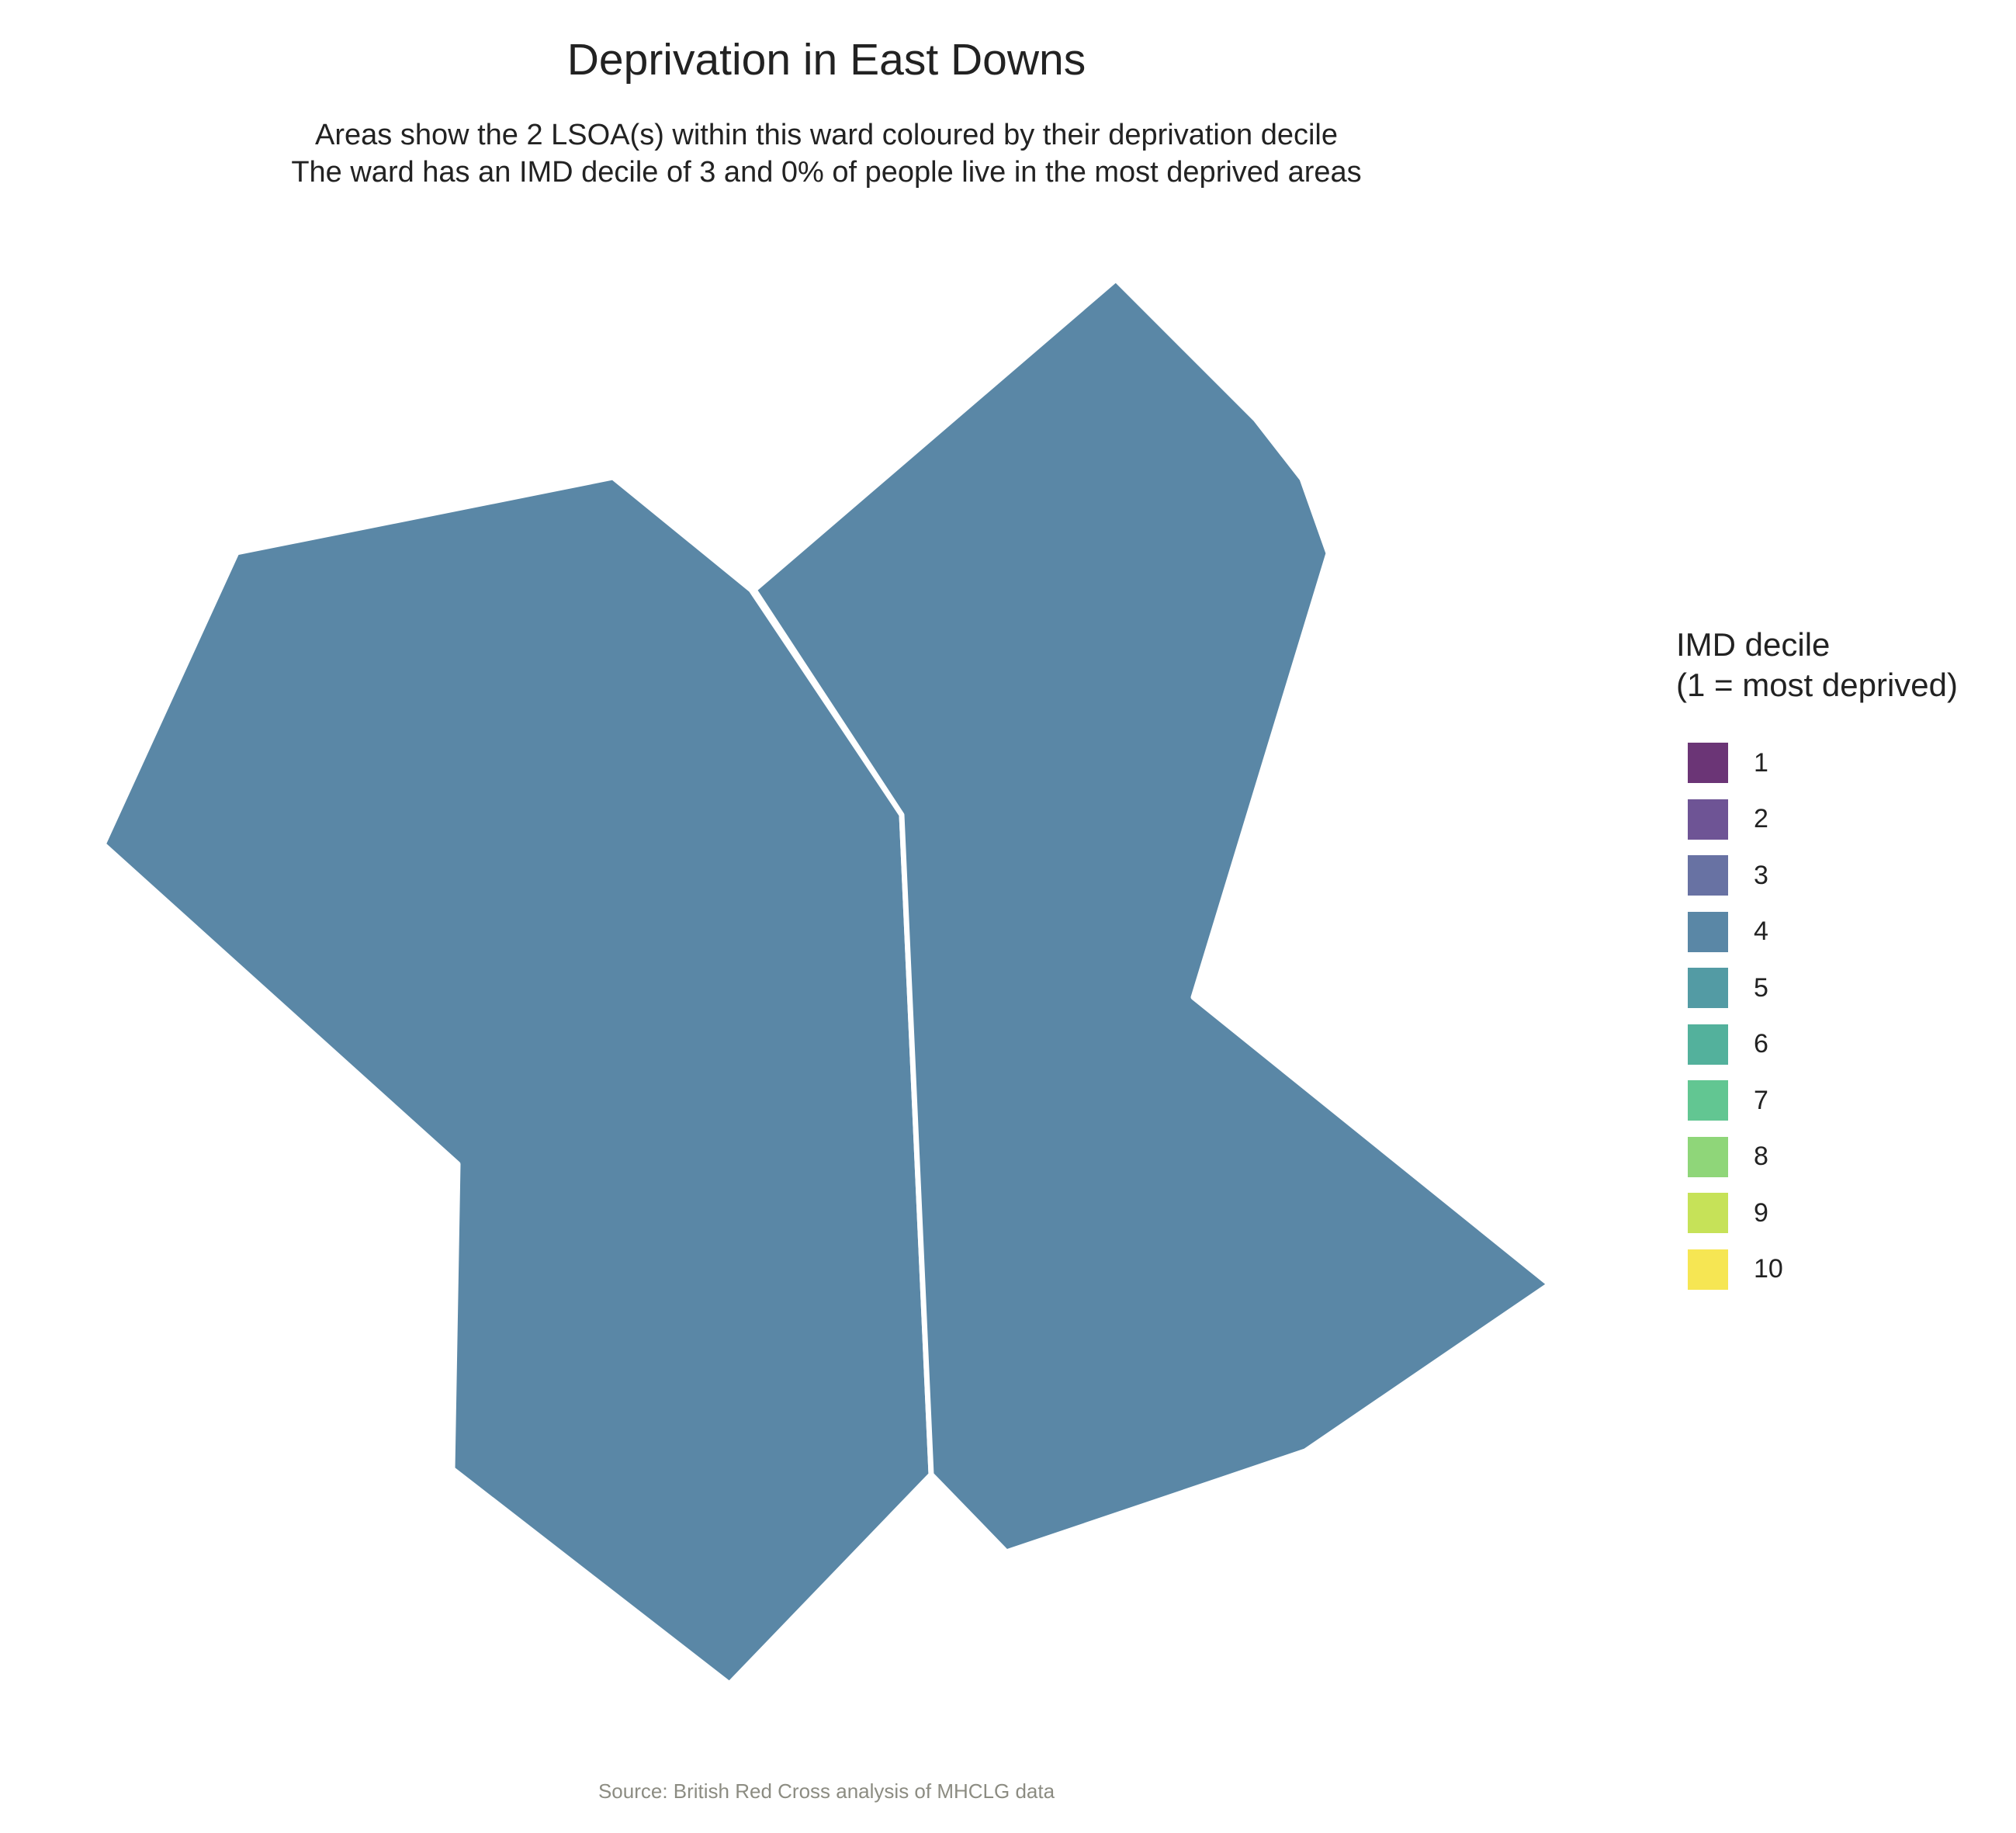  What do you see at coordinates (1839, 1270) in the screenshot?
I see `legend-item-10: 10` at bounding box center [1839, 1270].